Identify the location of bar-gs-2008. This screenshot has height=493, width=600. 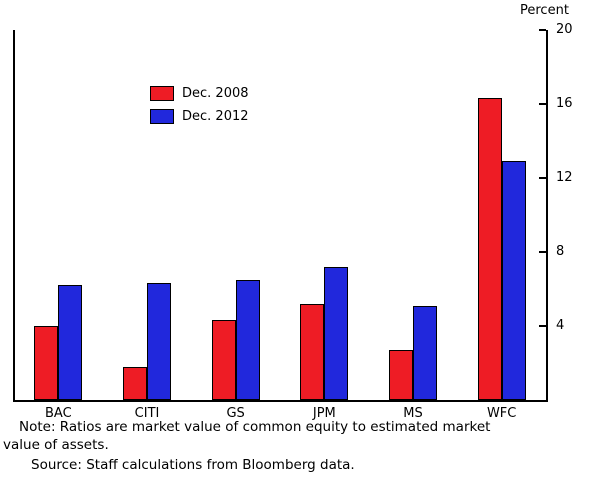
(223, 360).